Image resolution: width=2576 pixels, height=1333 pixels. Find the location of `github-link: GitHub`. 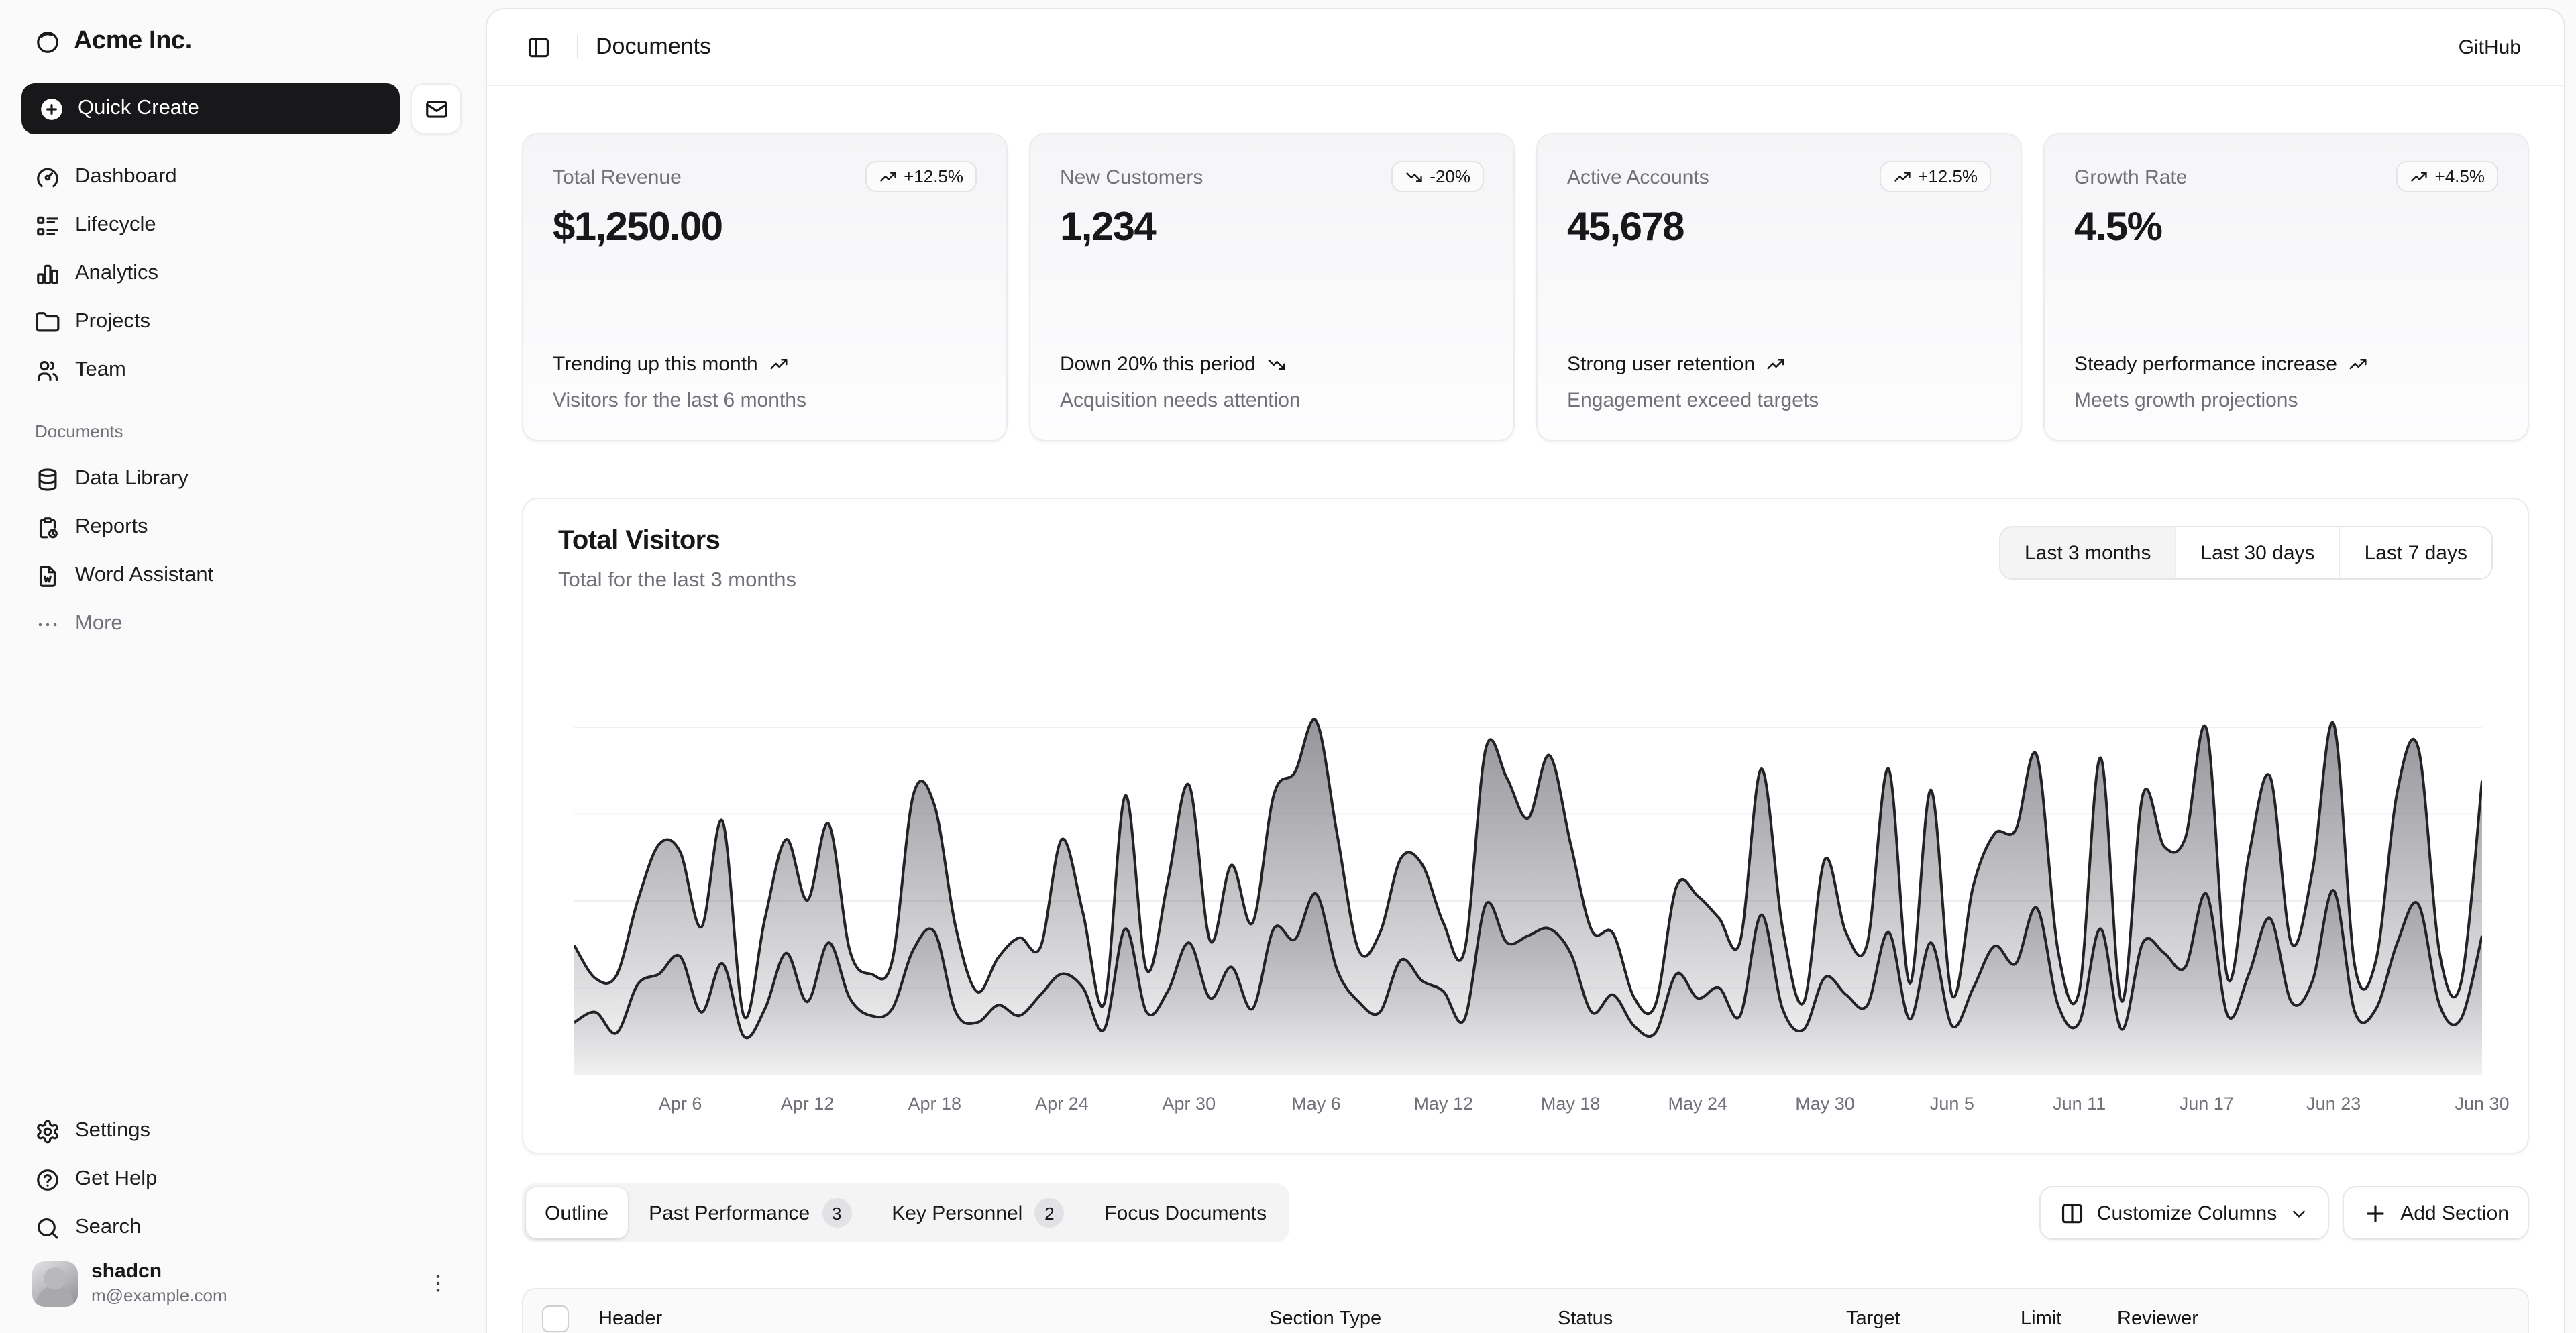

github-link: GitHub is located at coordinates (2489, 47).